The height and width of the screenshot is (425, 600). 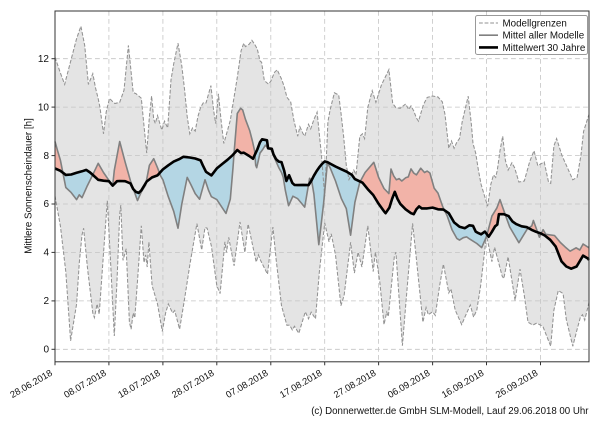 I want to click on svg-text: Mittlere Sonnenscheindauer [h], so click(x=29, y=186).